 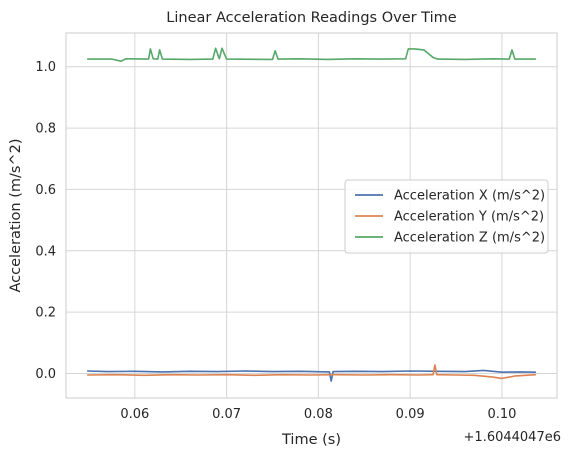 What do you see at coordinates (134, 414) in the screenshot?
I see `x-tick-label: 0.06` at bounding box center [134, 414].